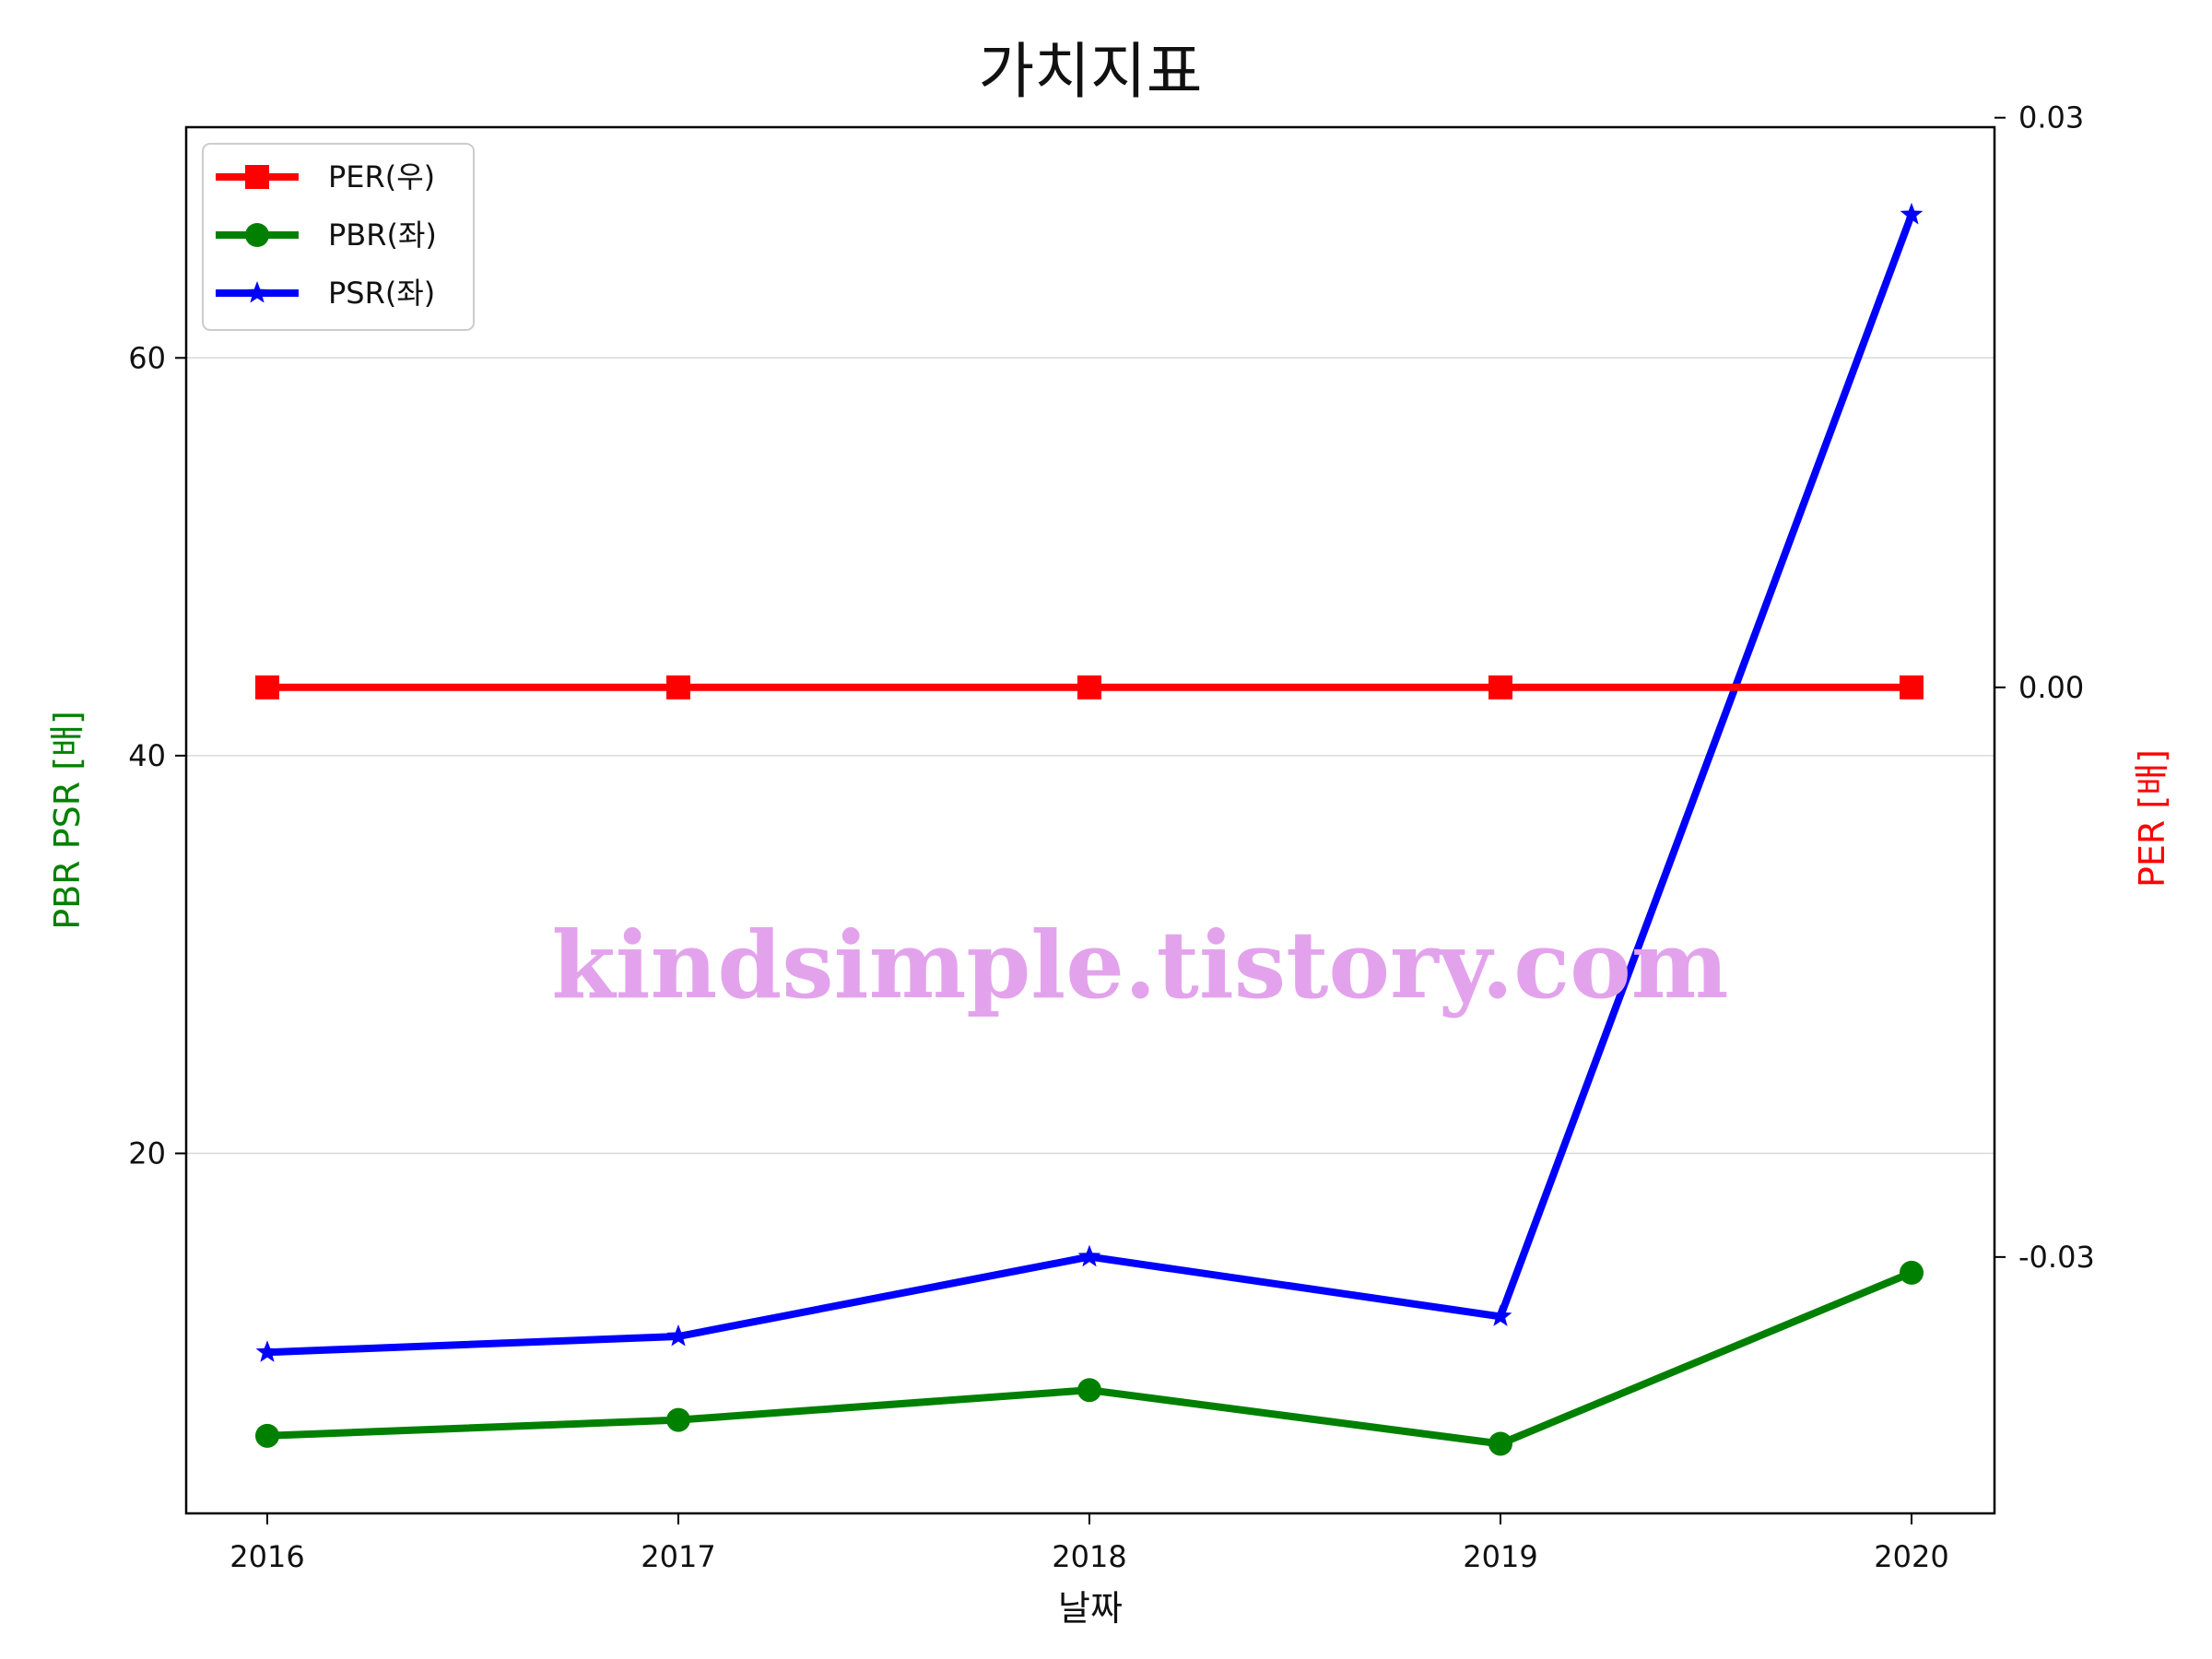 The height and width of the screenshot is (1659, 2212). What do you see at coordinates (1500, 687) in the screenshot?
I see `point-per-2019` at bounding box center [1500, 687].